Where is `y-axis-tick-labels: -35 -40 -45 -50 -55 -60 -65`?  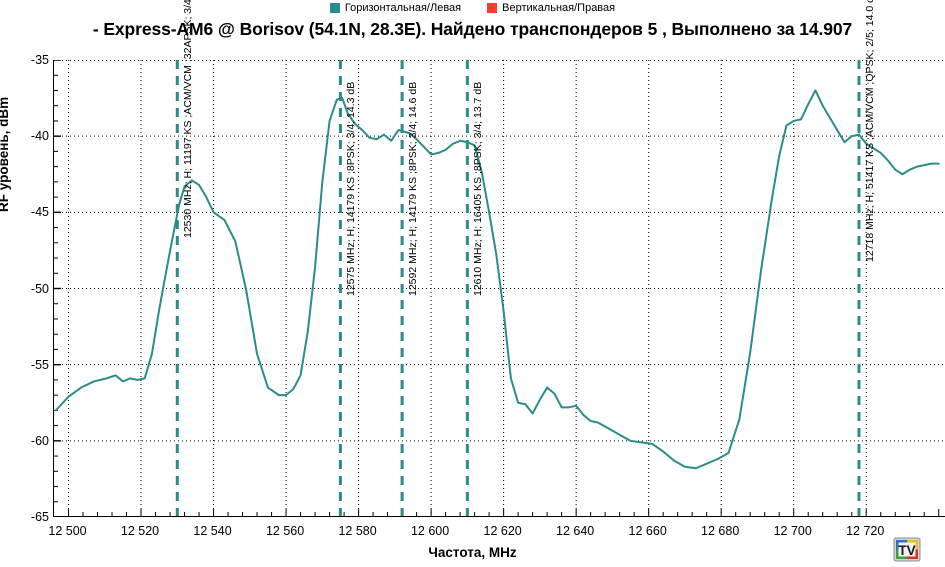
y-axis-tick-labels: -35 -40 -45 -50 -55 -60 -65 is located at coordinates (24, 283).